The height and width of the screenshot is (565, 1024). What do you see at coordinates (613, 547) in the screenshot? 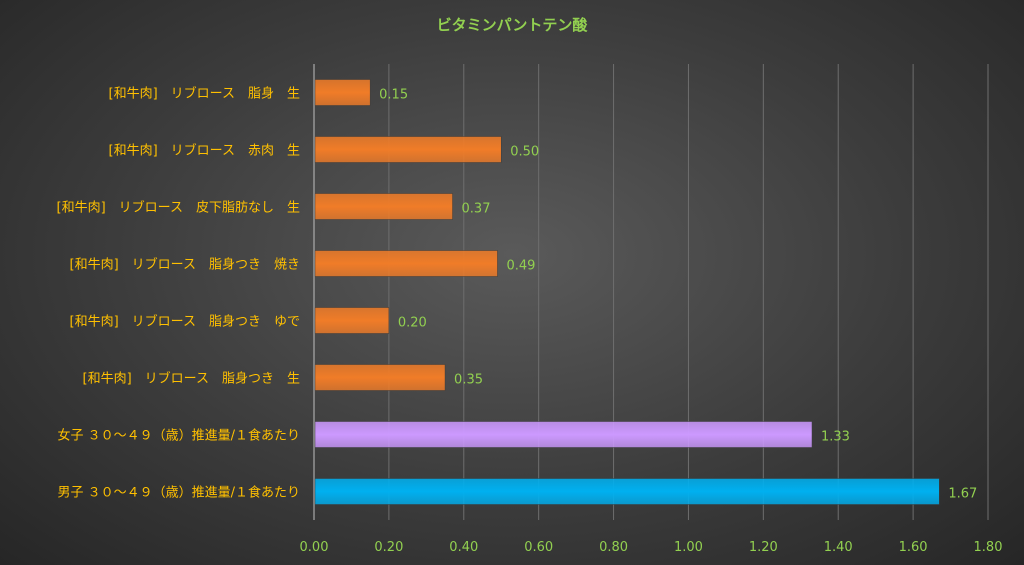
I see `x-tick-label: 0.80` at bounding box center [613, 547].